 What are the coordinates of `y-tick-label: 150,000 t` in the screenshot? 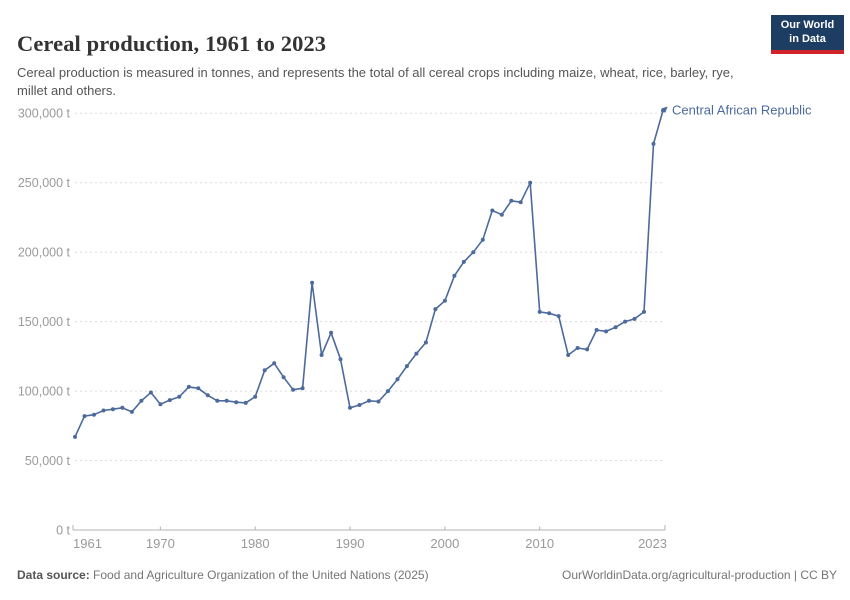 It's located at (44, 322).